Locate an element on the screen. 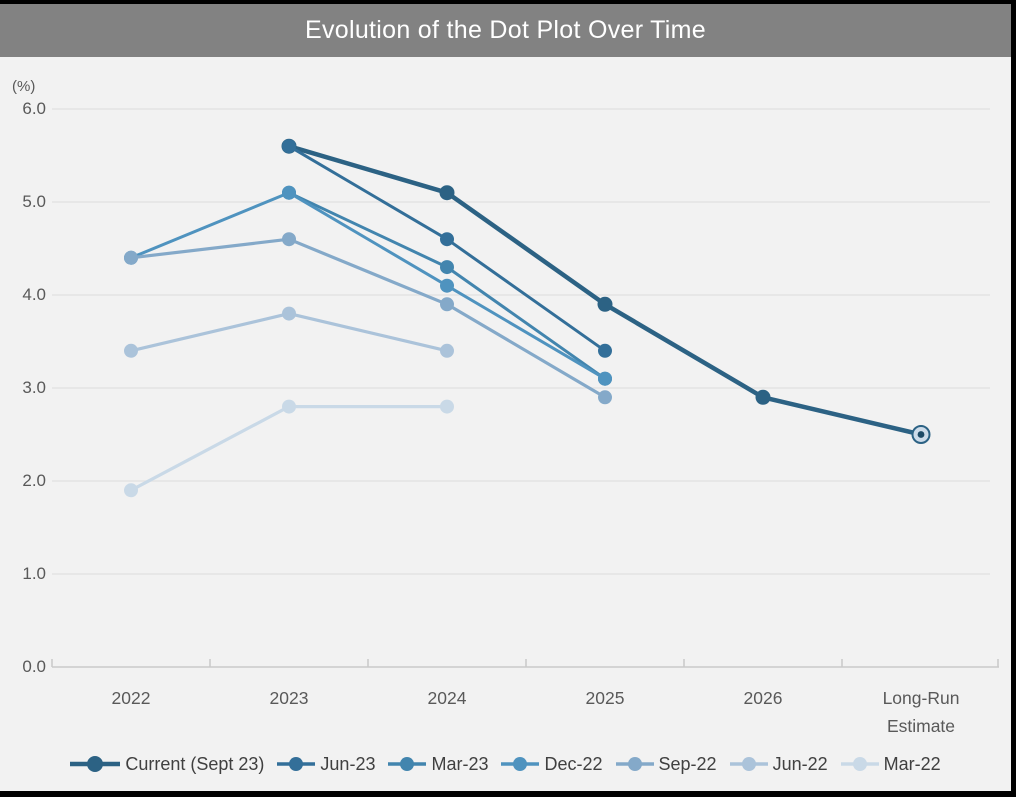  data-point-jun-22-2023 is located at coordinates (289, 313).